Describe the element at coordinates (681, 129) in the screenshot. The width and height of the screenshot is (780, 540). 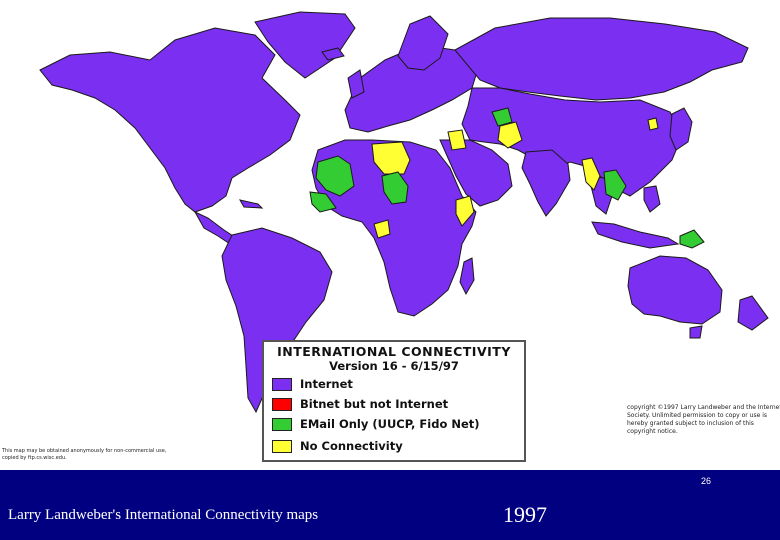
I see `japan` at that location.